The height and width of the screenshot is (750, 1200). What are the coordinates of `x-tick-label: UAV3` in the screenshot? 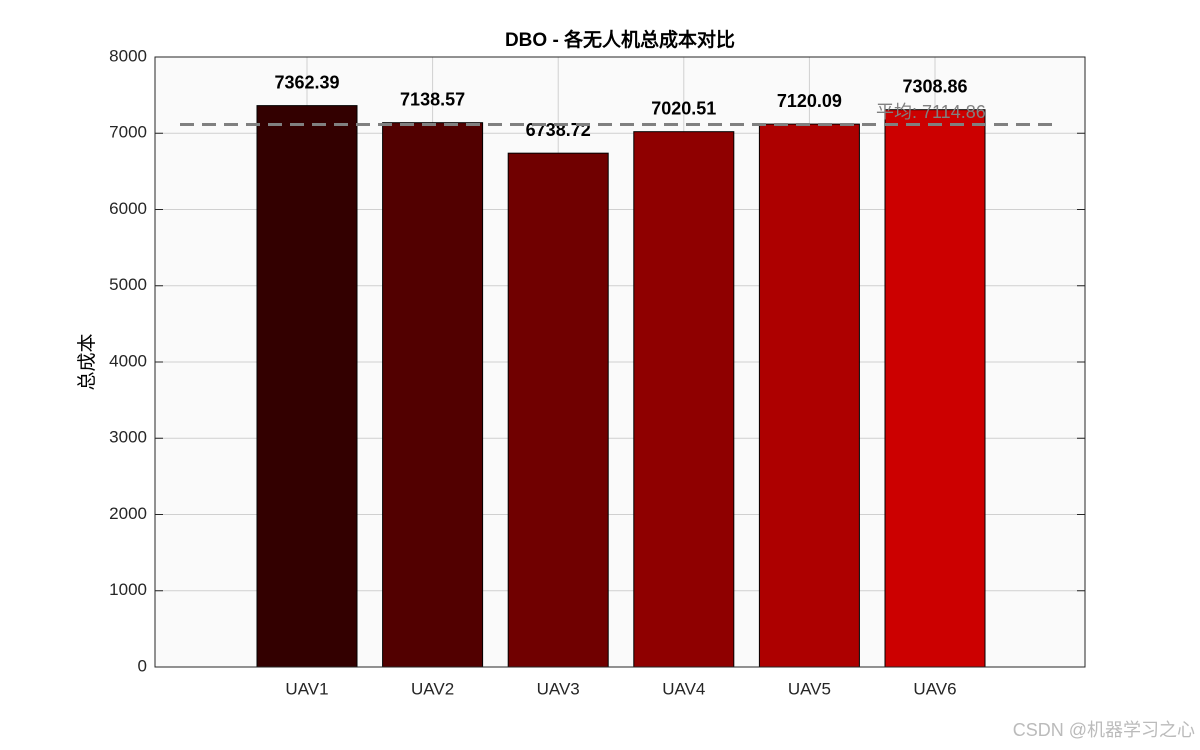 It's located at (558, 688).